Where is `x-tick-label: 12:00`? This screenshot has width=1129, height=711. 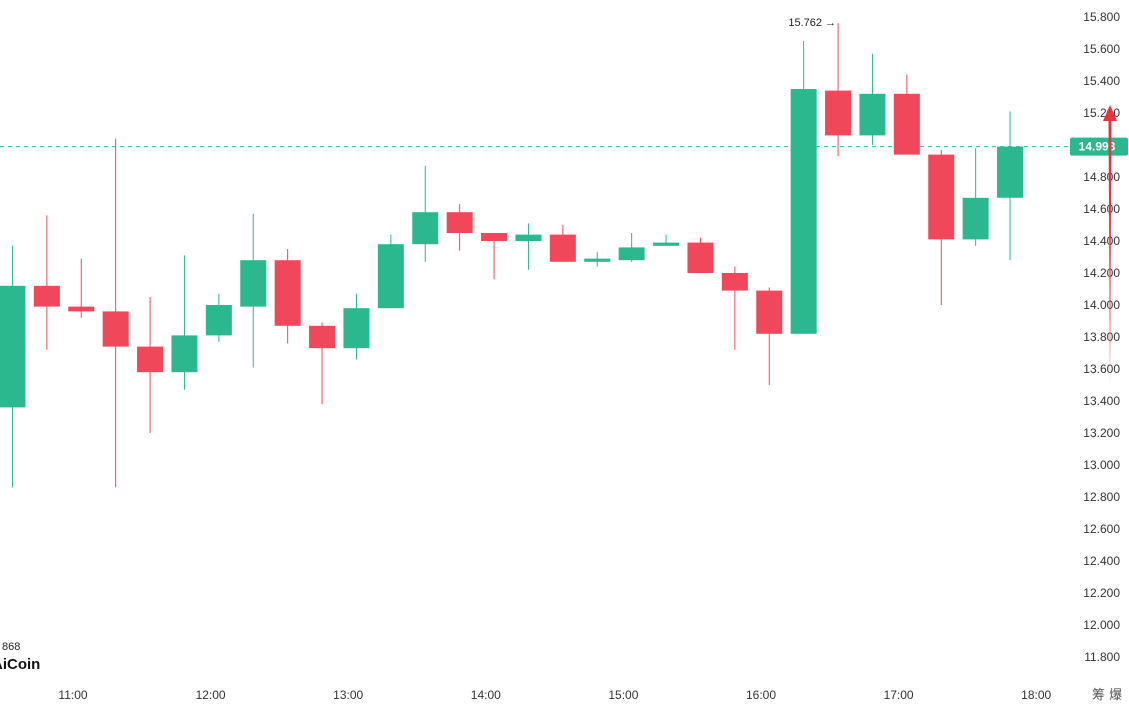 x-tick-label: 12:00 is located at coordinates (211, 695).